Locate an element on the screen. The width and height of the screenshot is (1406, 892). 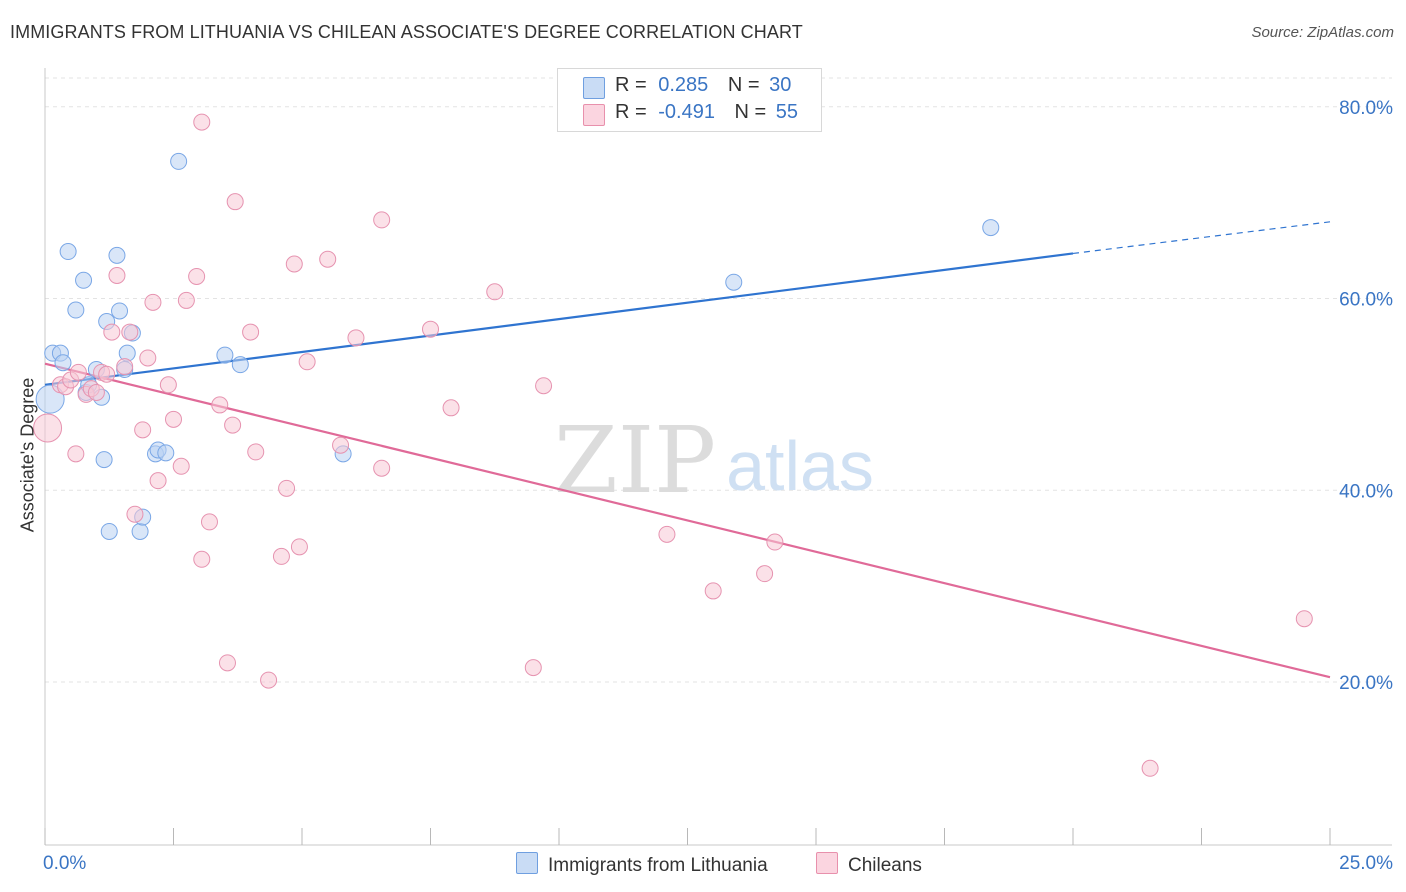
y-tick-labels: 20.0% 40.0% 60.0% 80.0% is located at coordinates (1366, 396).